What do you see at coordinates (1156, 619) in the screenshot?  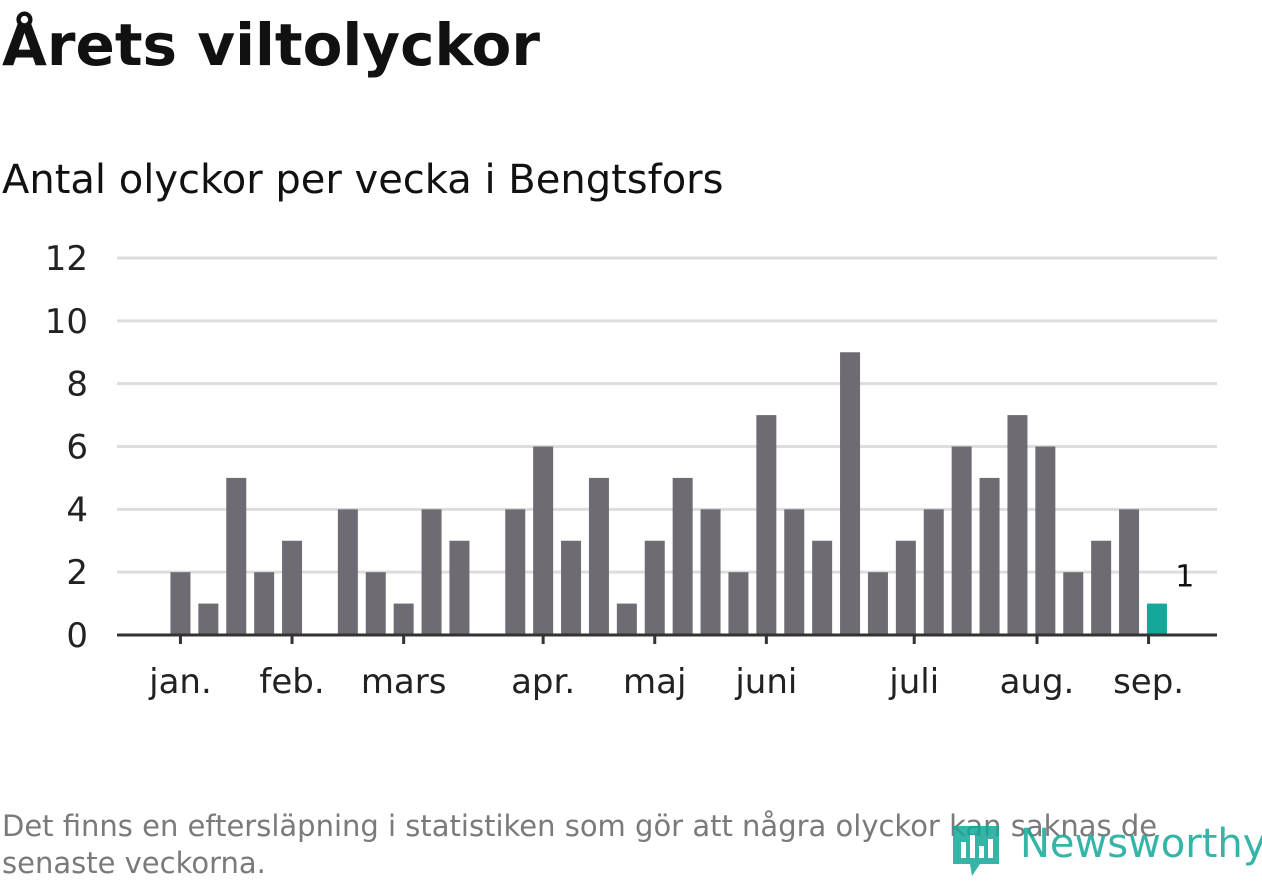 I see `bar-latest-week` at bounding box center [1156, 619].